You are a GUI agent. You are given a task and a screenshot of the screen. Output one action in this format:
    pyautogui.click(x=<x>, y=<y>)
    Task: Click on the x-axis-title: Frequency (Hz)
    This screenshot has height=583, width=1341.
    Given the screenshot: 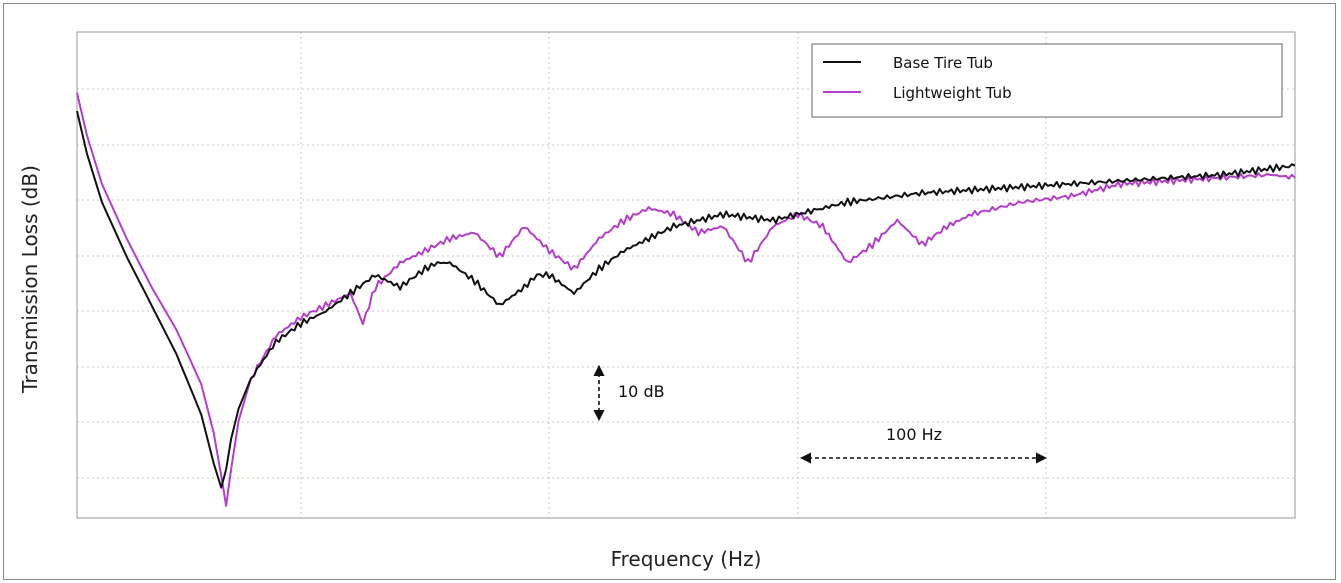 What is the action you would take?
    pyautogui.click(x=686, y=559)
    